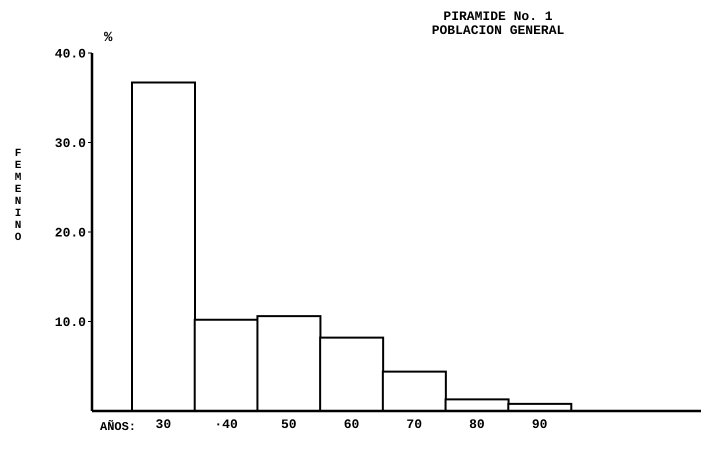 The image size is (709, 449). I want to click on y-tick-label: 40.0, so click(70, 54).